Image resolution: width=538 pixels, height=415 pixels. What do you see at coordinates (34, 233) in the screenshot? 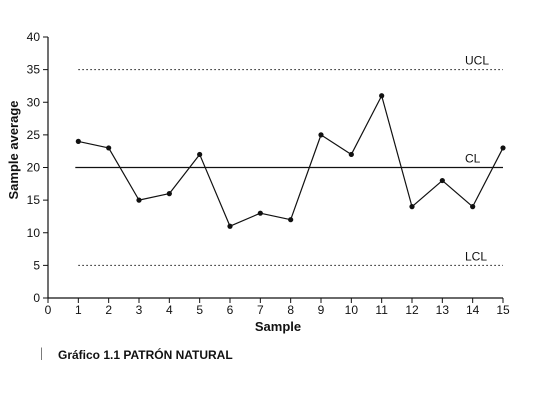
I see `y-tick-label: 10` at bounding box center [34, 233].